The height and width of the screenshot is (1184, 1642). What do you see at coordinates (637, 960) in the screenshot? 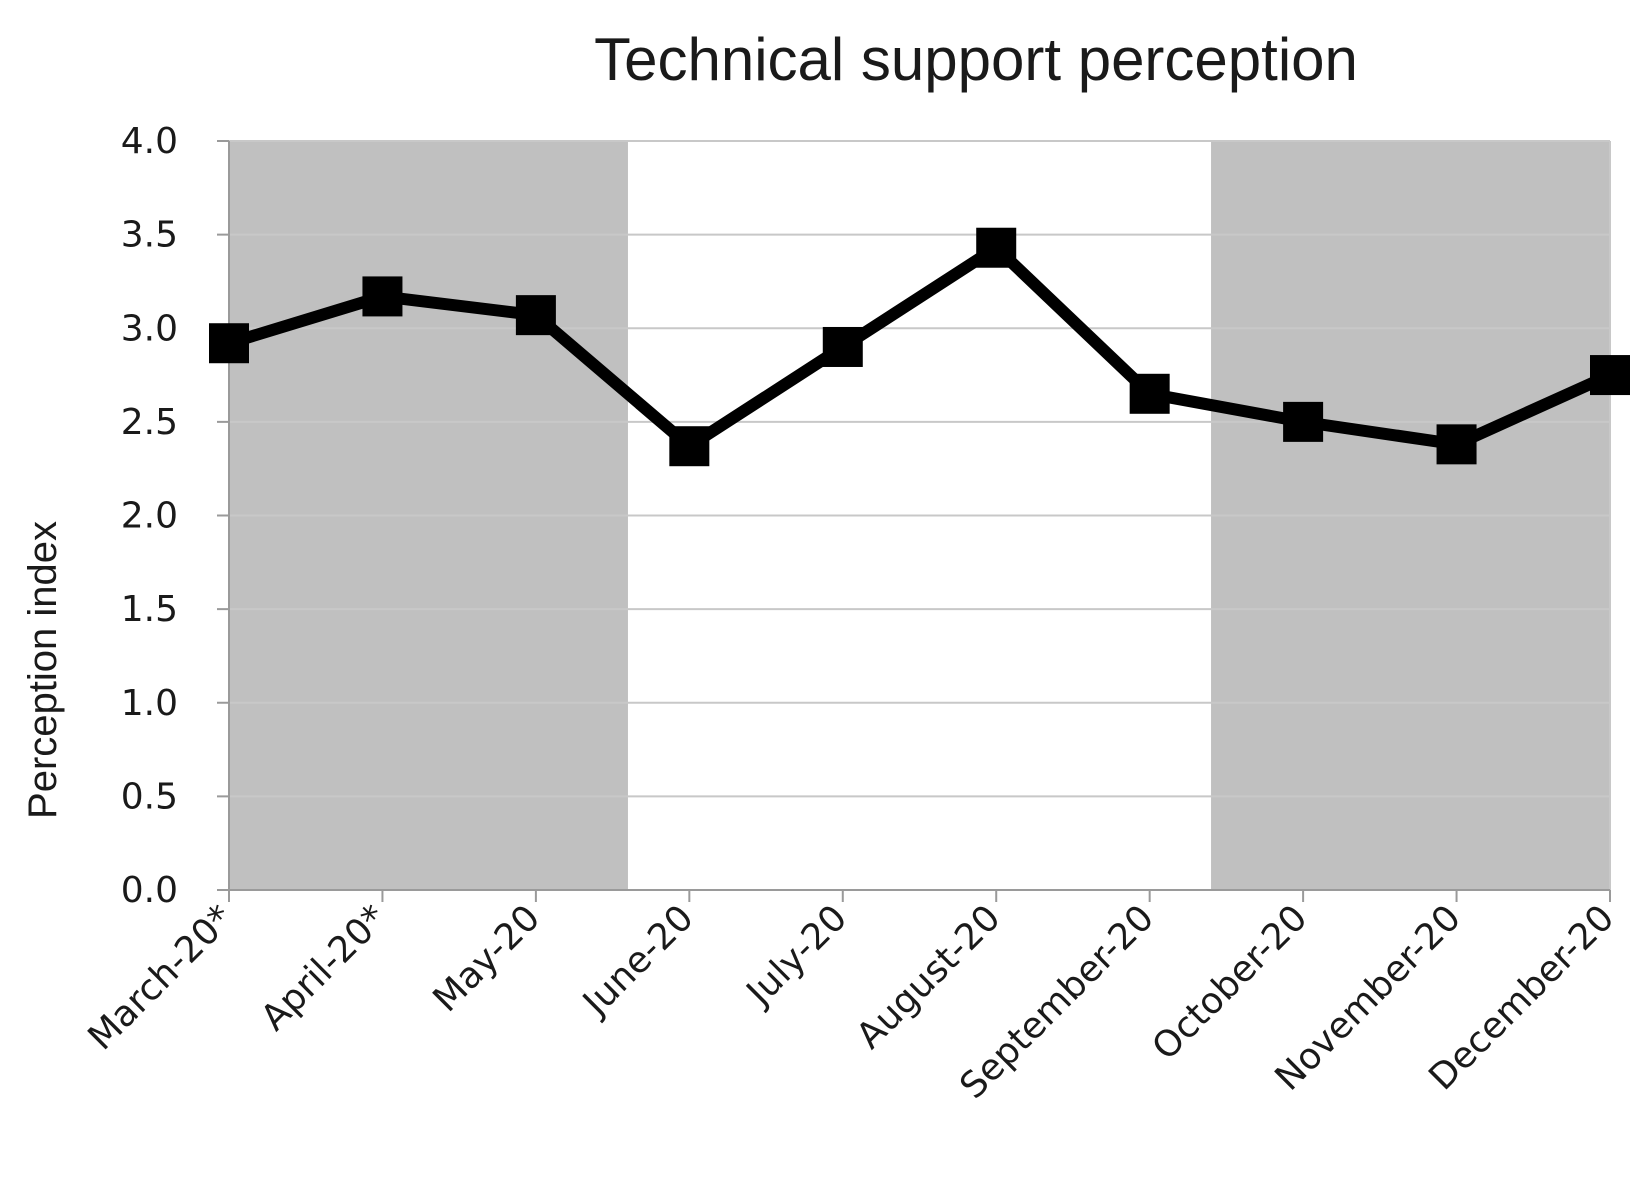
I see `x-tick-label: June-20` at bounding box center [637, 960].